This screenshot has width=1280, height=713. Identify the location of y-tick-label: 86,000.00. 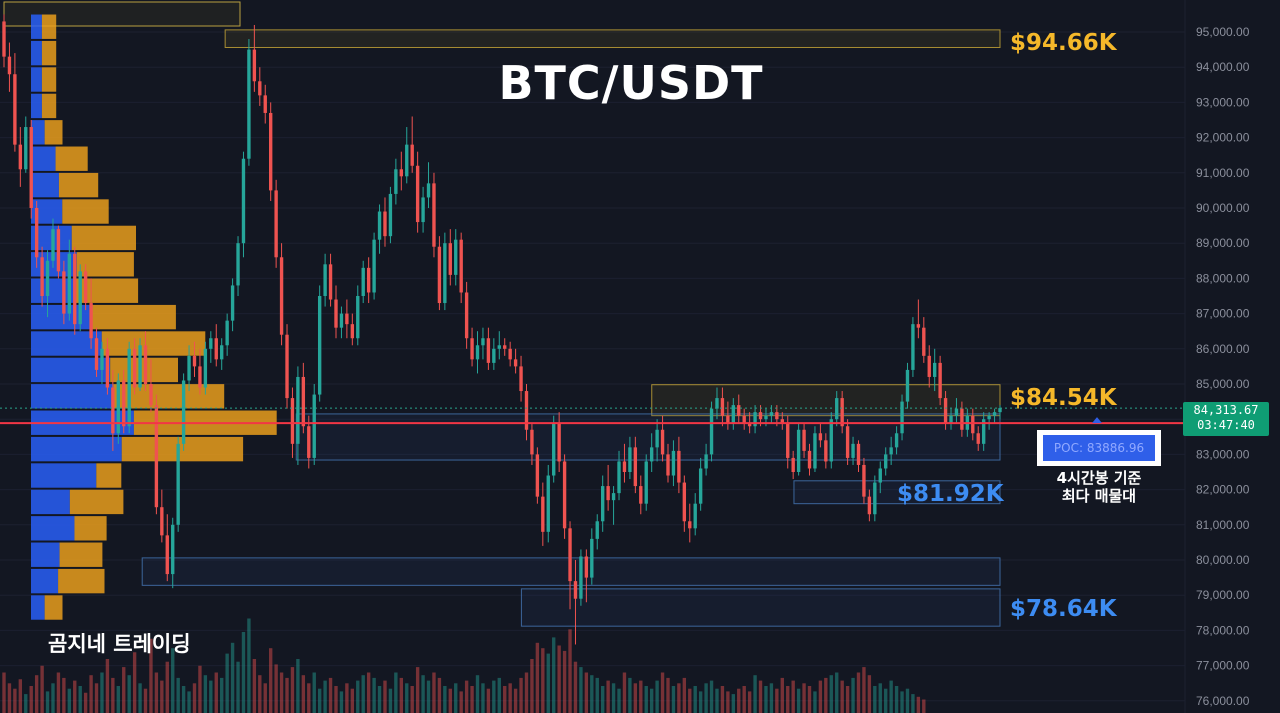
(1223, 349).